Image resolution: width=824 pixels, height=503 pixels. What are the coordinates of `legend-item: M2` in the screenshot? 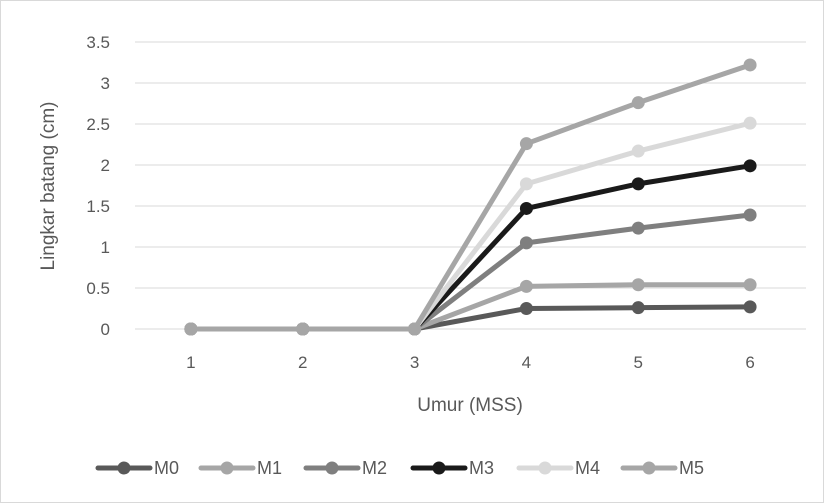 It's located at (345, 468).